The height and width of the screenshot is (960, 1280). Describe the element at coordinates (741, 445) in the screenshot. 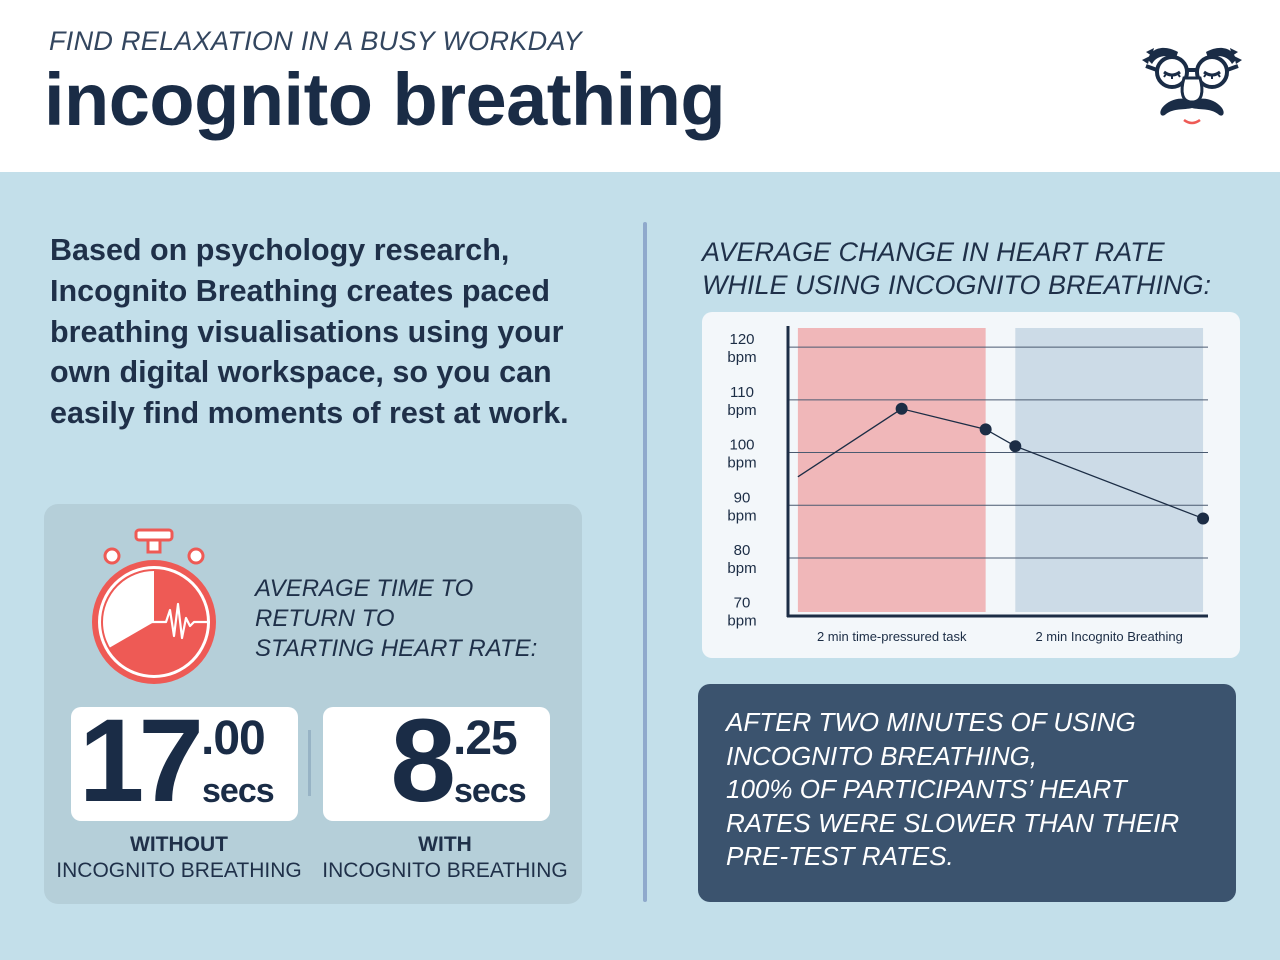

I see `y-tick-label: 100` at that location.